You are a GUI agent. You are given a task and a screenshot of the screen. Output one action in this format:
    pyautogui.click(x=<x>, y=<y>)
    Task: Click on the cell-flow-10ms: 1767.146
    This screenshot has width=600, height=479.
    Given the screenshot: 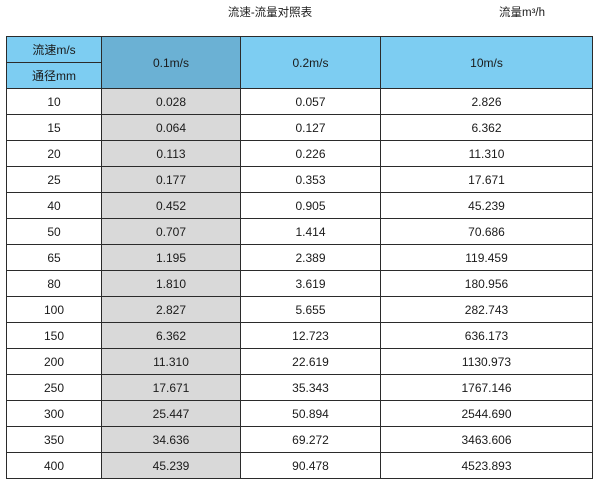 What is the action you would take?
    pyautogui.click(x=486, y=387)
    